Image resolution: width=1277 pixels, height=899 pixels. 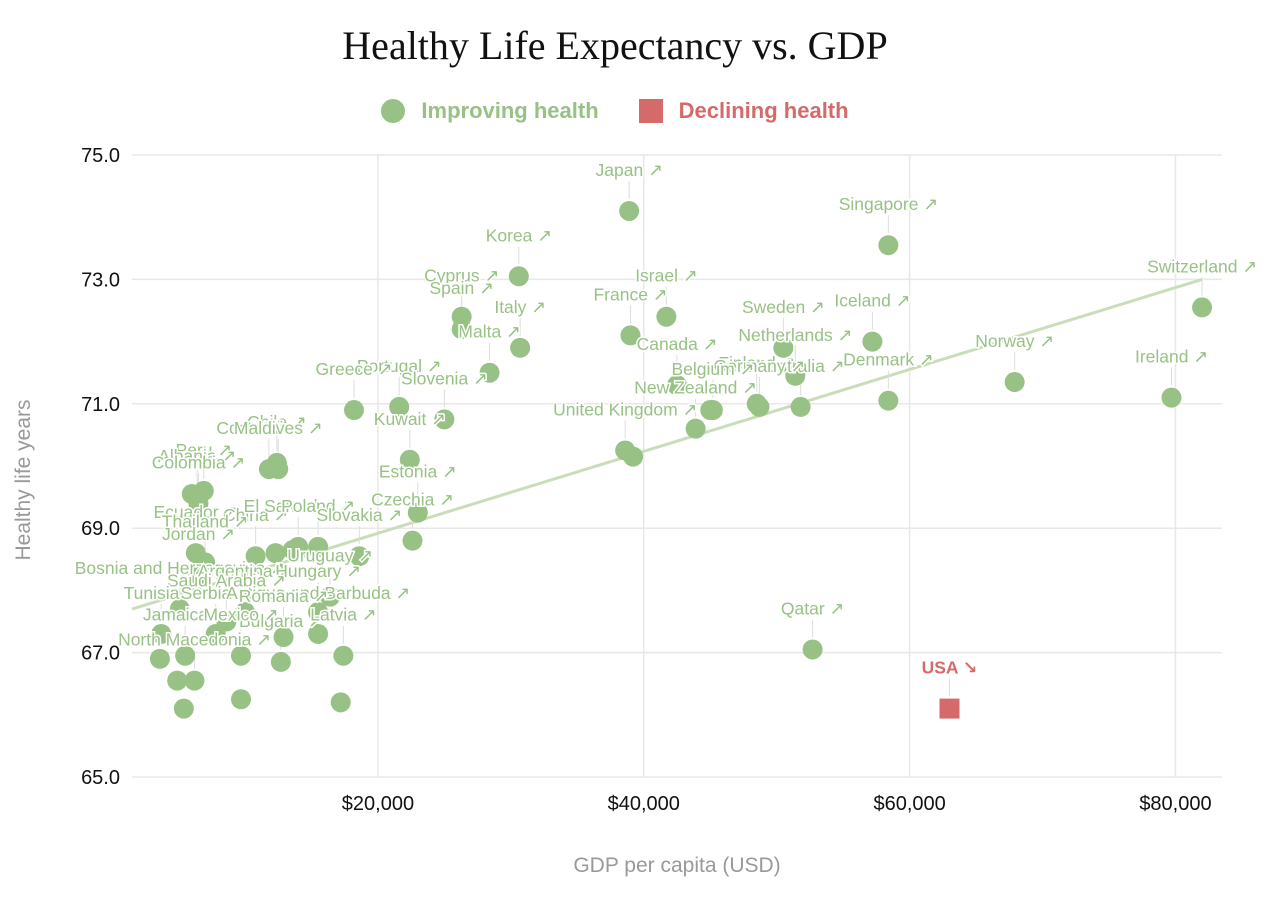 What do you see at coordinates (318, 571) in the screenshot?
I see `data-label: Hungary ↗` at bounding box center [318, 571].